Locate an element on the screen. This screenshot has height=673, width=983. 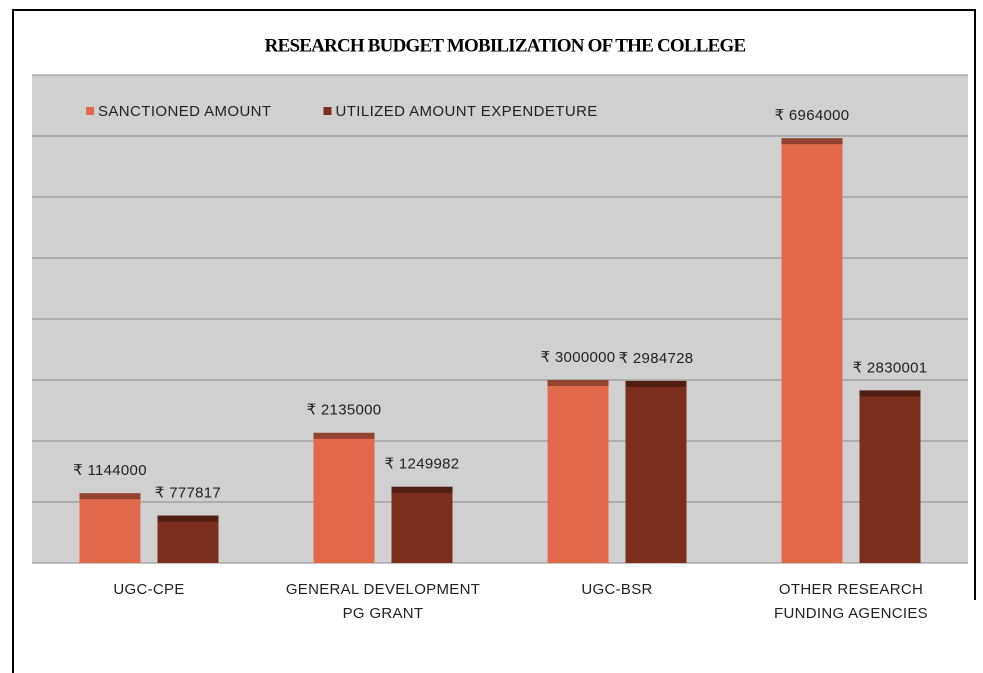
value-label: ₹ 2135000 is located at coordinates (344, 410).